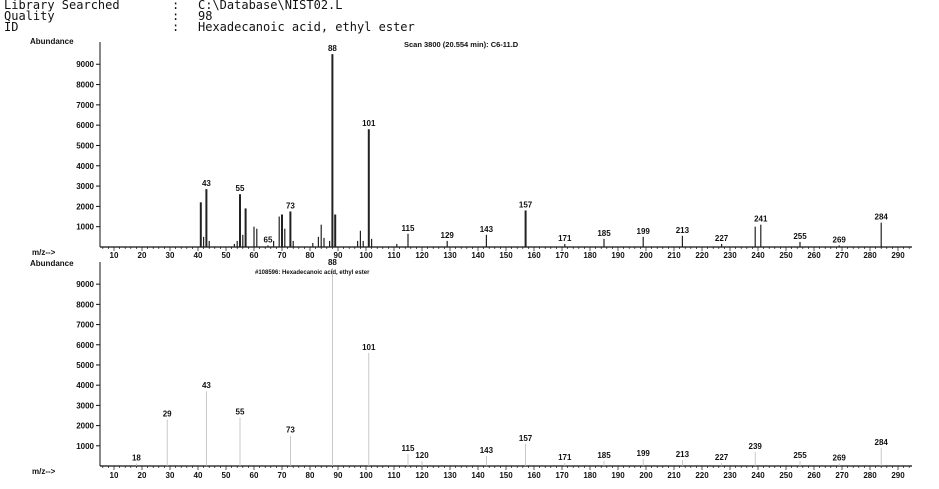  I want to click on peak-label: 73, so click(290, 430).